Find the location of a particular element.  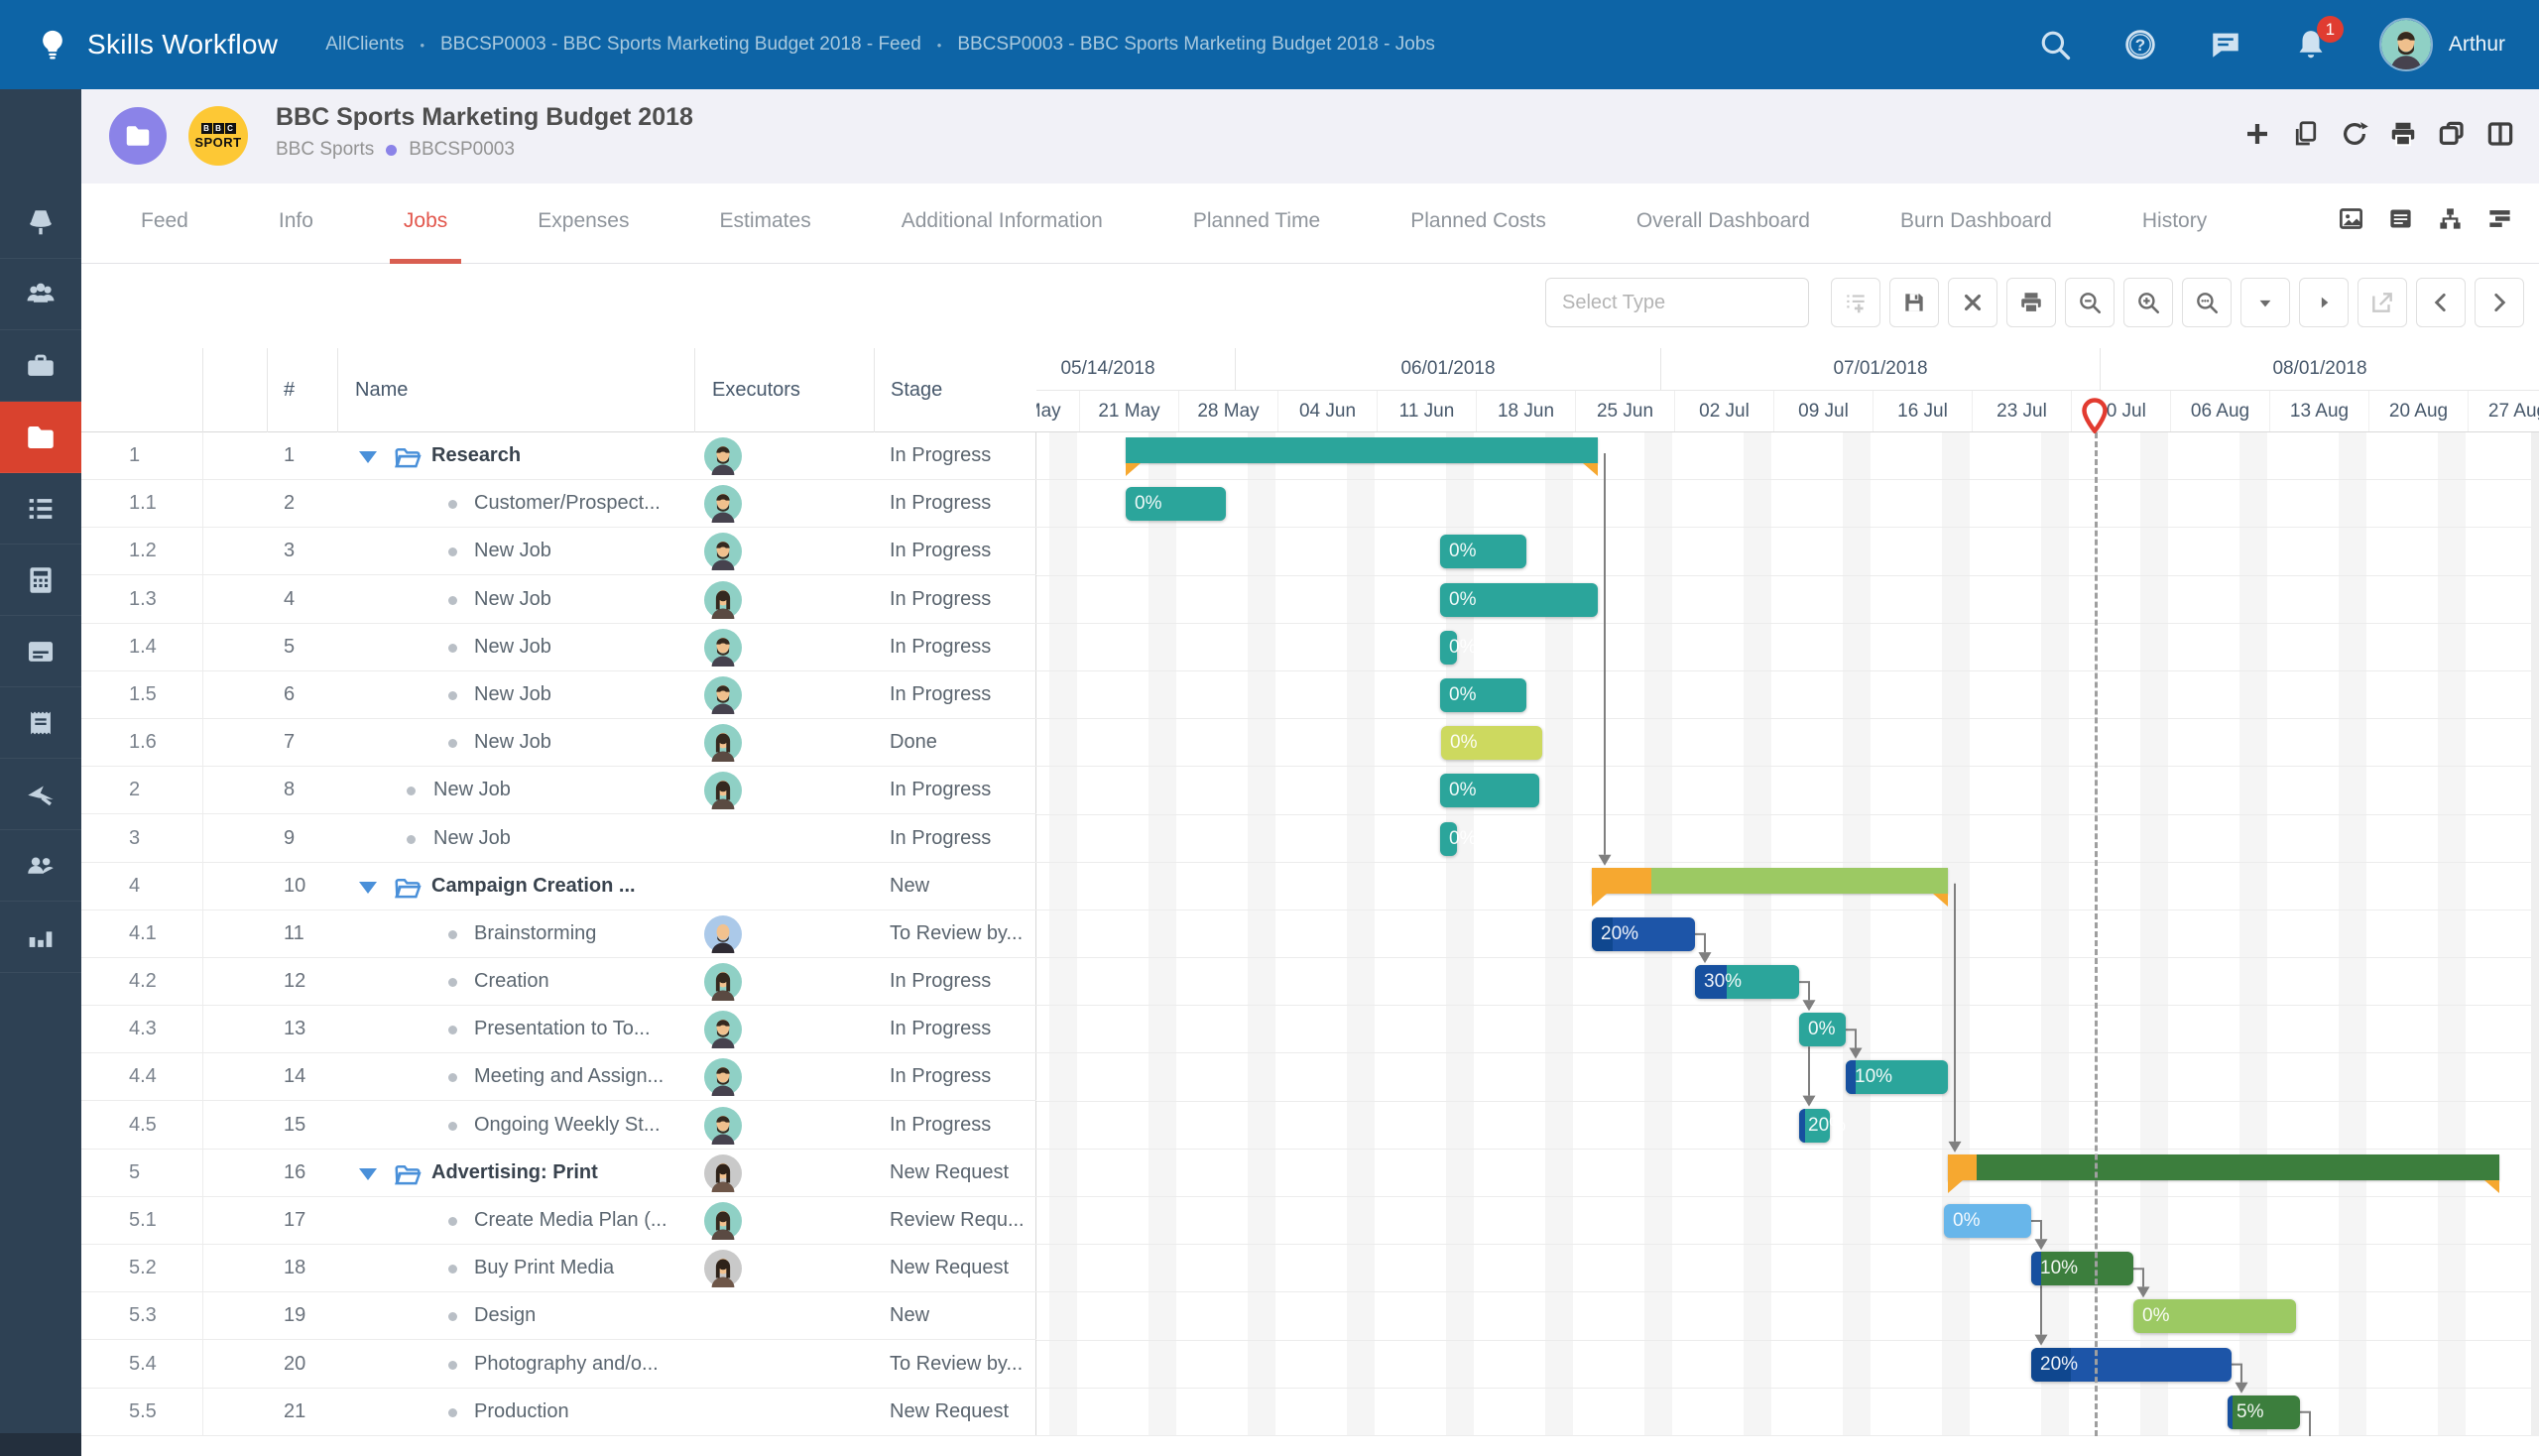

sidebar-item-projects-folder is located at coordinates (41, 437).